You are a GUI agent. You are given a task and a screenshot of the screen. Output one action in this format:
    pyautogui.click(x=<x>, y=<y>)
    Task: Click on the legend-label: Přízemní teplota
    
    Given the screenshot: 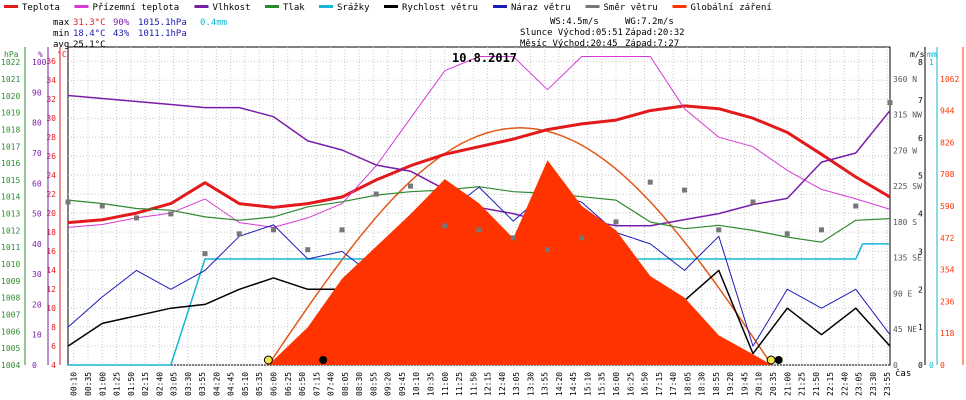 What is the action you would take?
    pyautogui.click(x=136, y=8)
    